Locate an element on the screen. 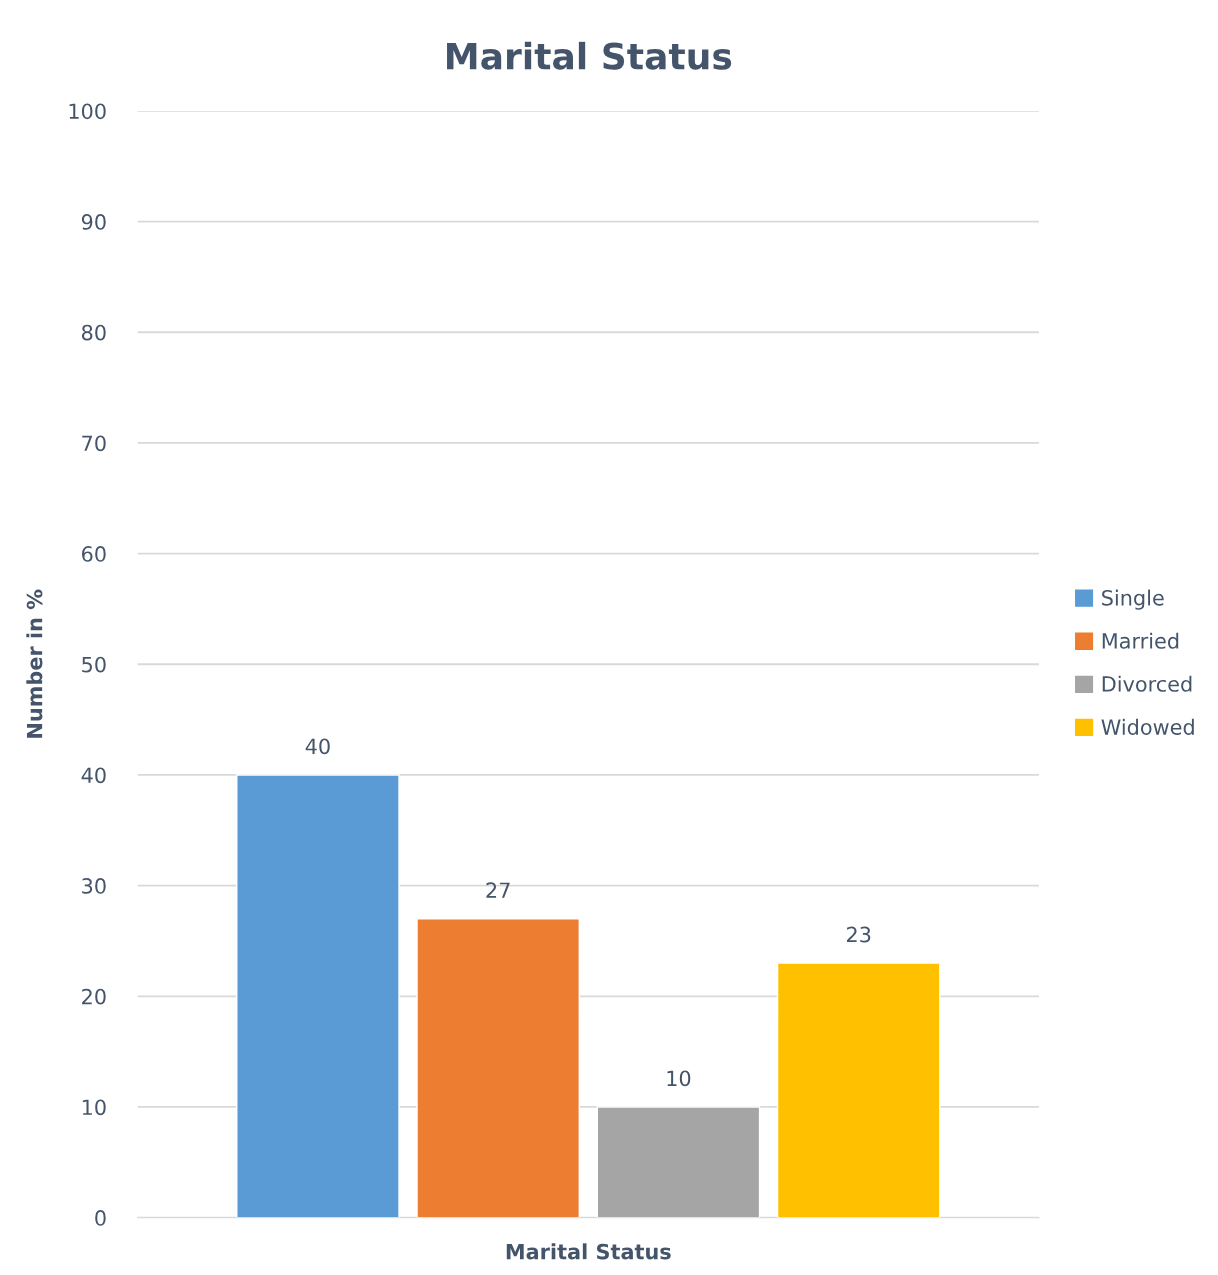  y-tick-label: 20 is located at coordinates (94, 996).